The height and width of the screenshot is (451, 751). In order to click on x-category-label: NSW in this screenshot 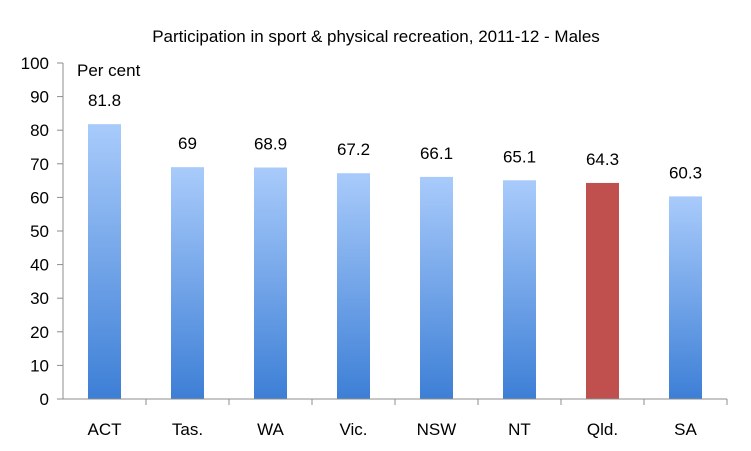, I will do `click(437, 429)`.